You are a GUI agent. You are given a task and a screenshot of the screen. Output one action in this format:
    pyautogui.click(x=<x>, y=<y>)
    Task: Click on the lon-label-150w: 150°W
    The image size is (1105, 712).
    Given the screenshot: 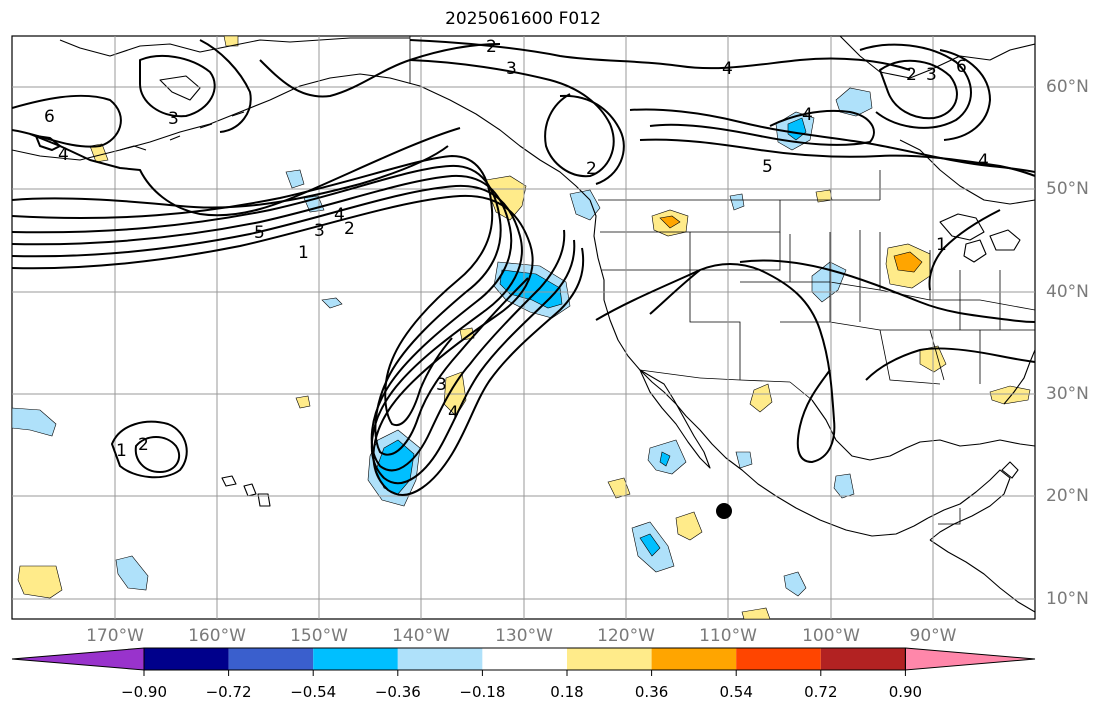 What is the action you would take?
    pyautogui.click(x=319, y=636)
    